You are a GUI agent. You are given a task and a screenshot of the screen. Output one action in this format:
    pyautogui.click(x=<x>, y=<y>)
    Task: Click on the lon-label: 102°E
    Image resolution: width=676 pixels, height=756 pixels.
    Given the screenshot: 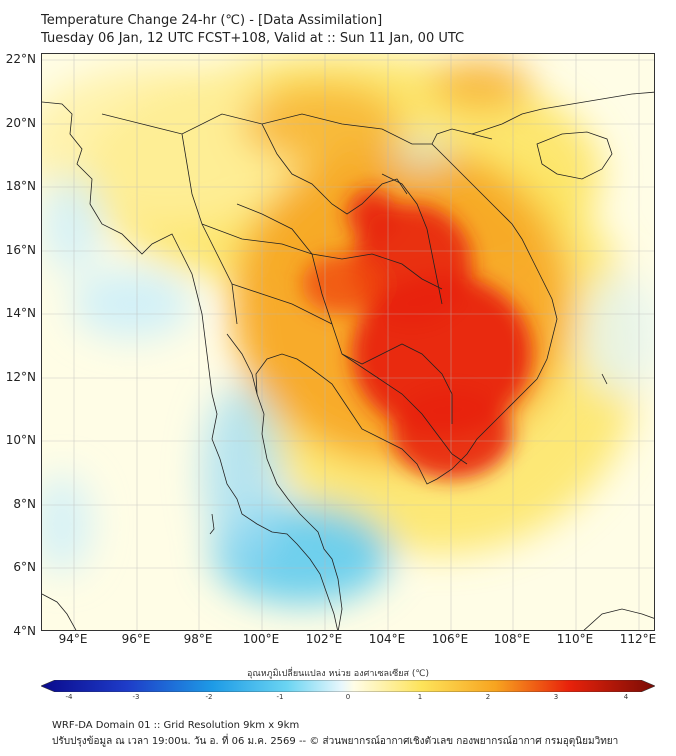 What is the action you would take?
    pyautogui.click(x=324, y=639)
    